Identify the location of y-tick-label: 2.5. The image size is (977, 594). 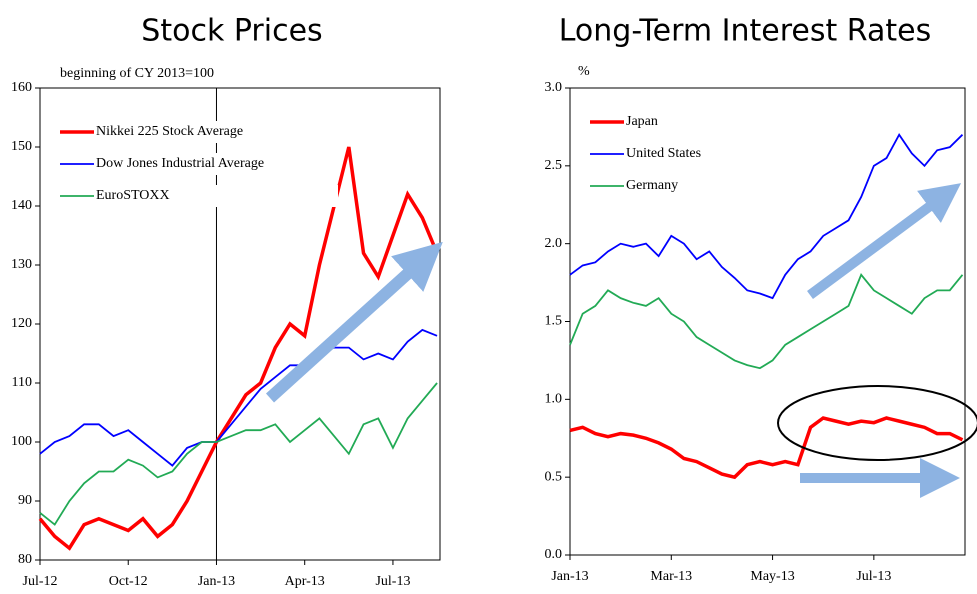
(554, 165).